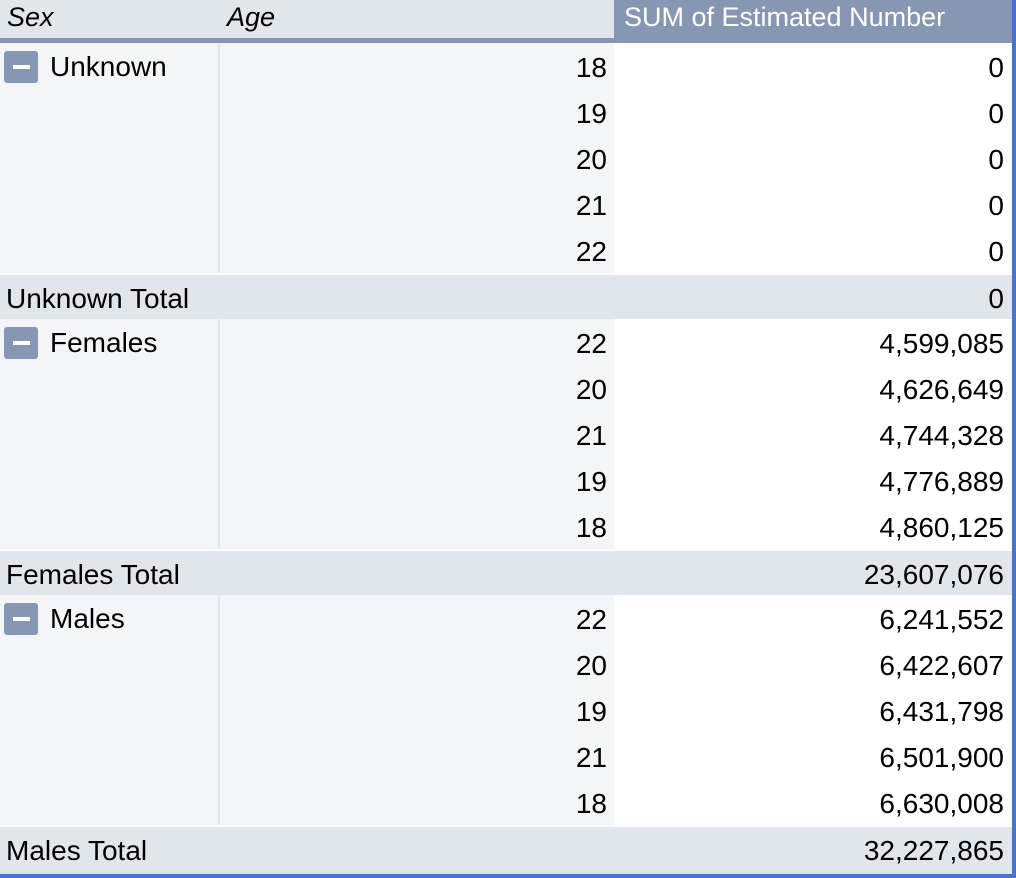 The height and width of the screenshot is (878, 1016). I want to click on sex-label-row: Males, so click(64, 619).